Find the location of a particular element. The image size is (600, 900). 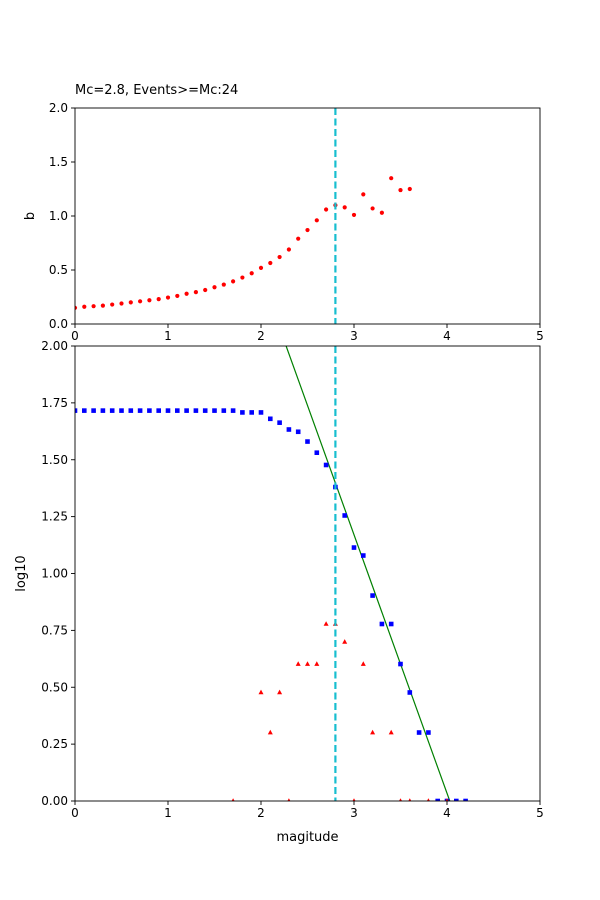

y-tick-label: 0.5 is located at coordinates (58, 270).